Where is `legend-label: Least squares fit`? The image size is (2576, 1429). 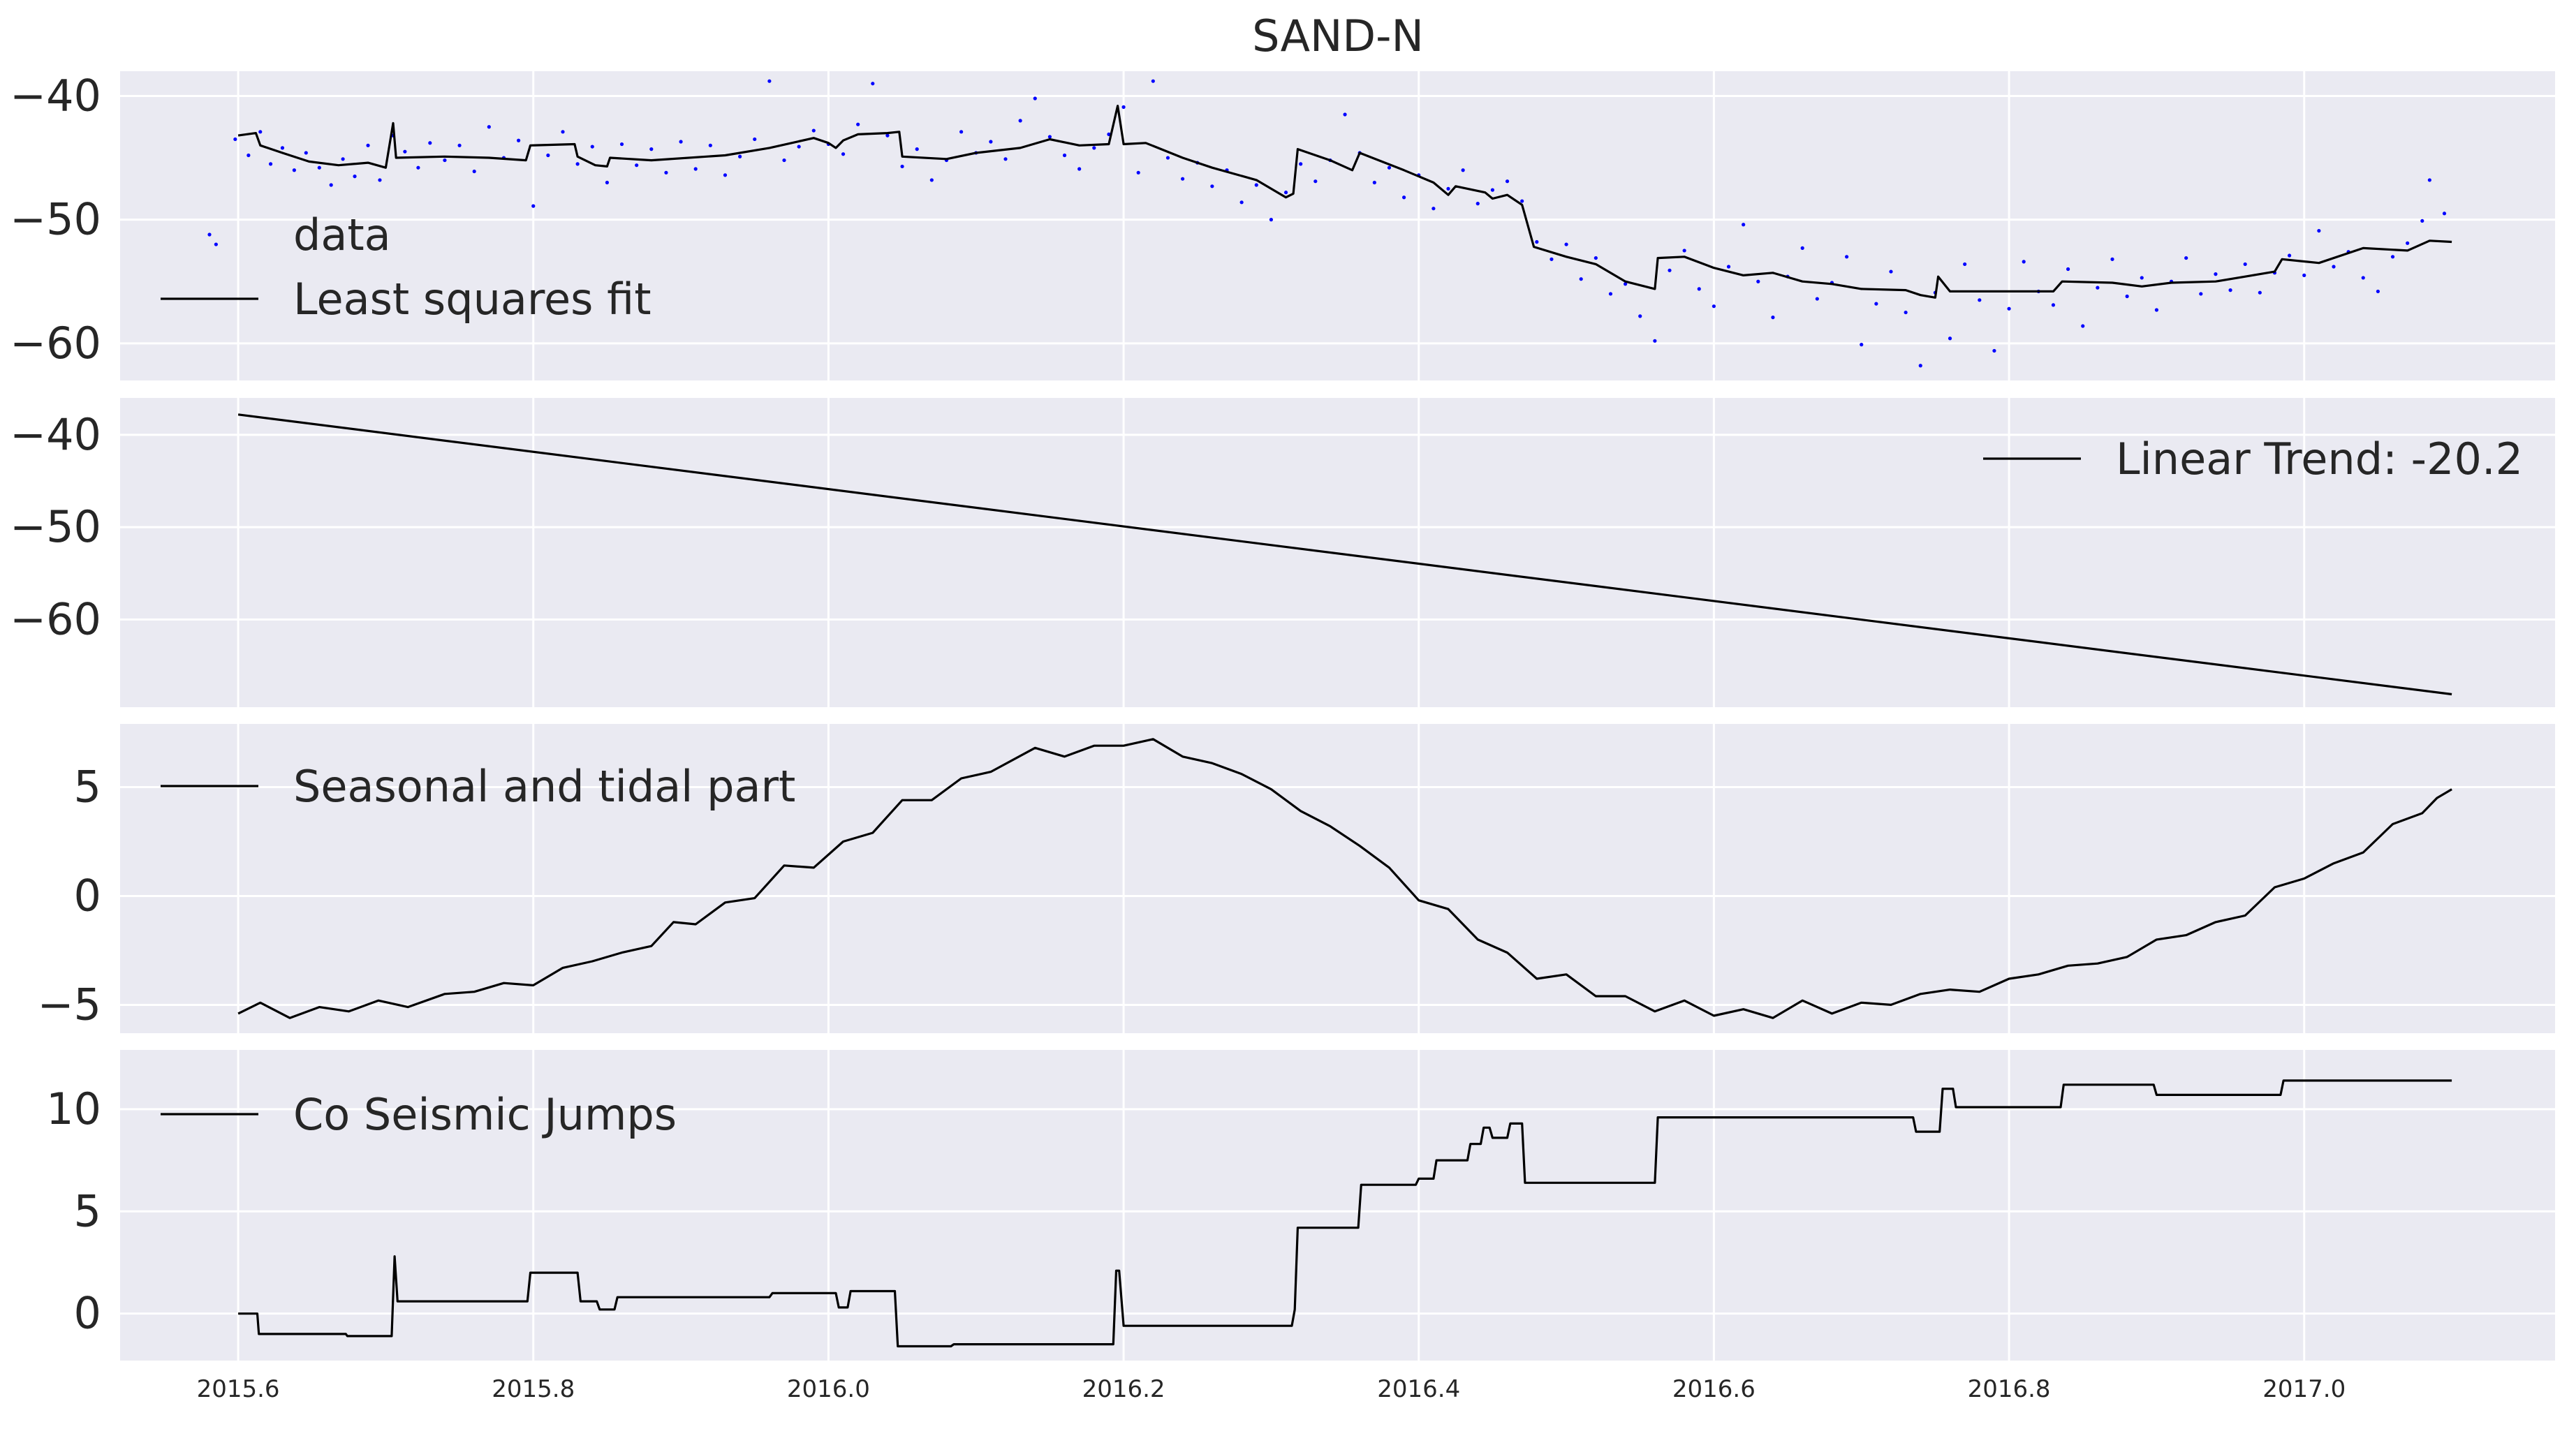
legend-label: Least squares fit is located at coordinates (472, 299).